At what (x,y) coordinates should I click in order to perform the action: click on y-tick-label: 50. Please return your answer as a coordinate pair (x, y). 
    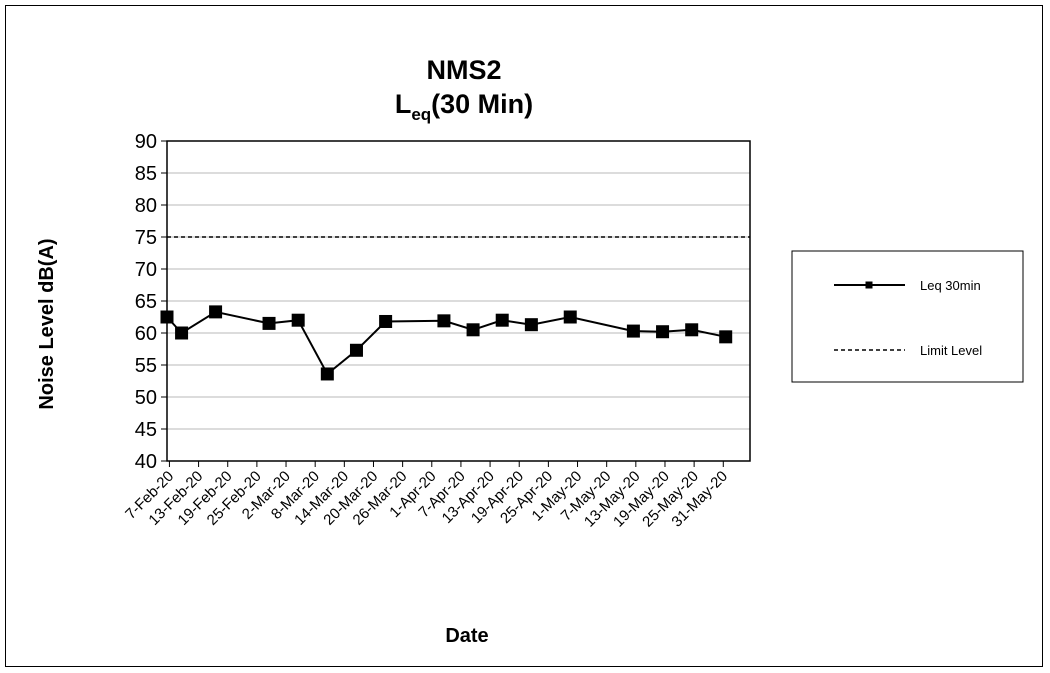
    Looking at the image, I should click on (146, 398).